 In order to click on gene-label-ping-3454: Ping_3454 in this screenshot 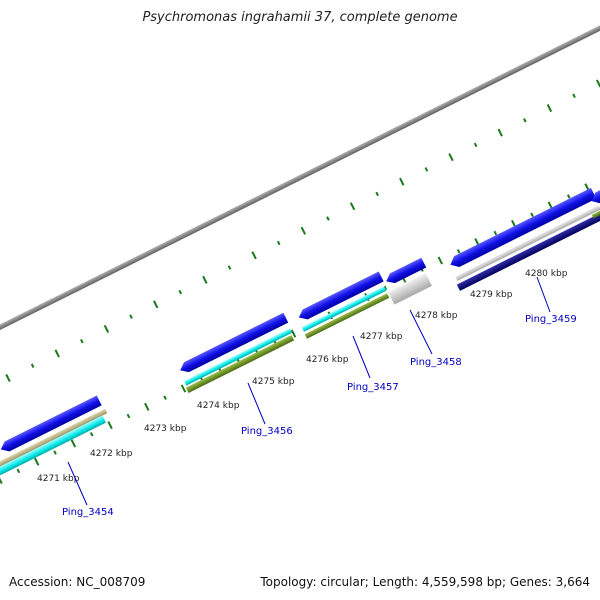, I will do `click(88, 512)`.